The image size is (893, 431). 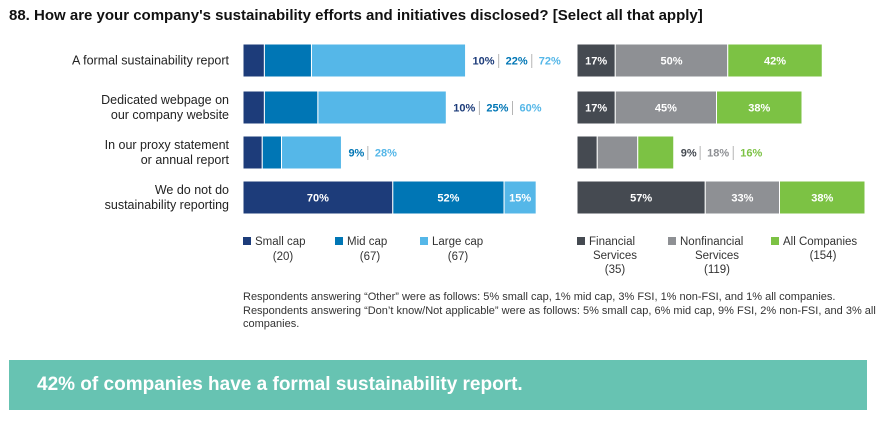 What do you see at coordinates (367, 242) in the screenshot?
I see `legend-label: Mid cap` at bounding box center [367, 242].